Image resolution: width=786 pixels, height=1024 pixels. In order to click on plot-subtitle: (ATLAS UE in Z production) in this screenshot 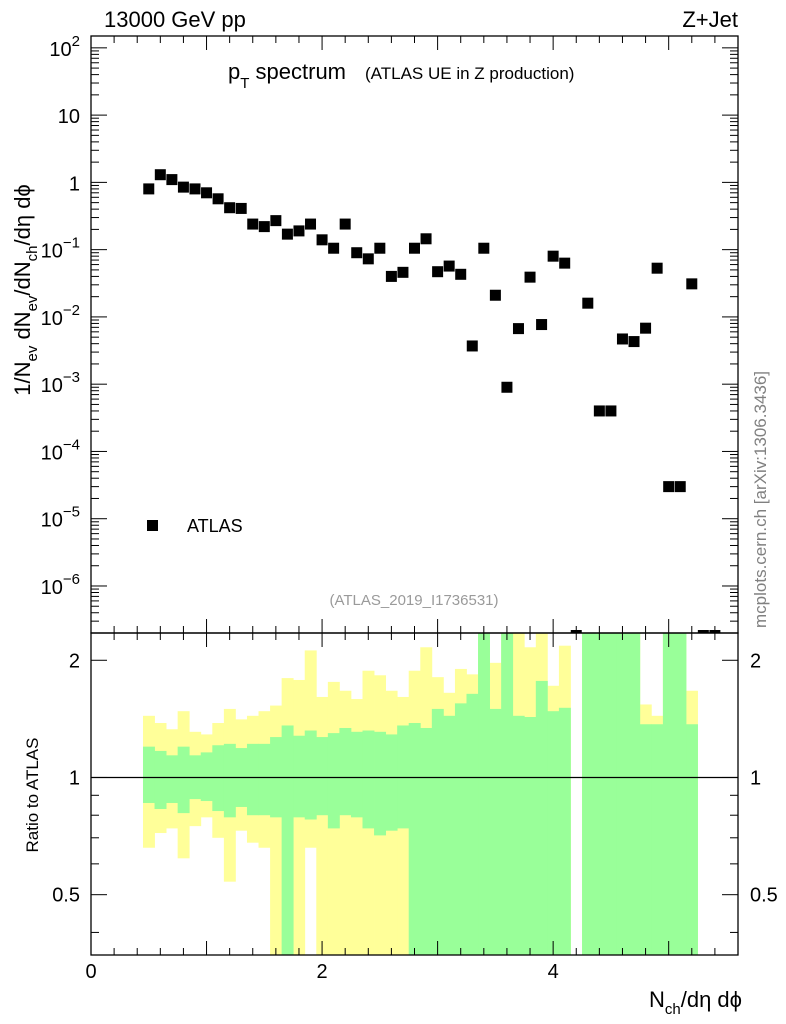, I will do `click(469, 73)`.